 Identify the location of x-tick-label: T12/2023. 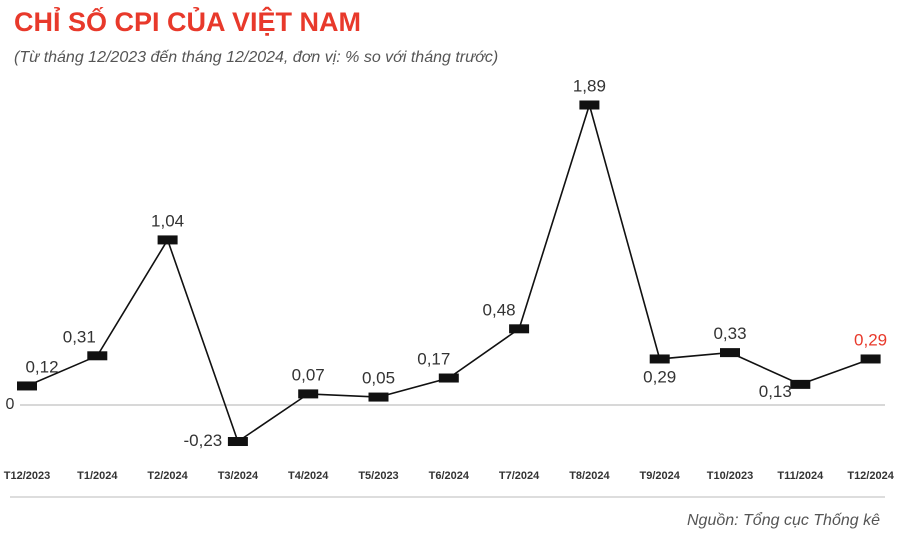
(27, 476).